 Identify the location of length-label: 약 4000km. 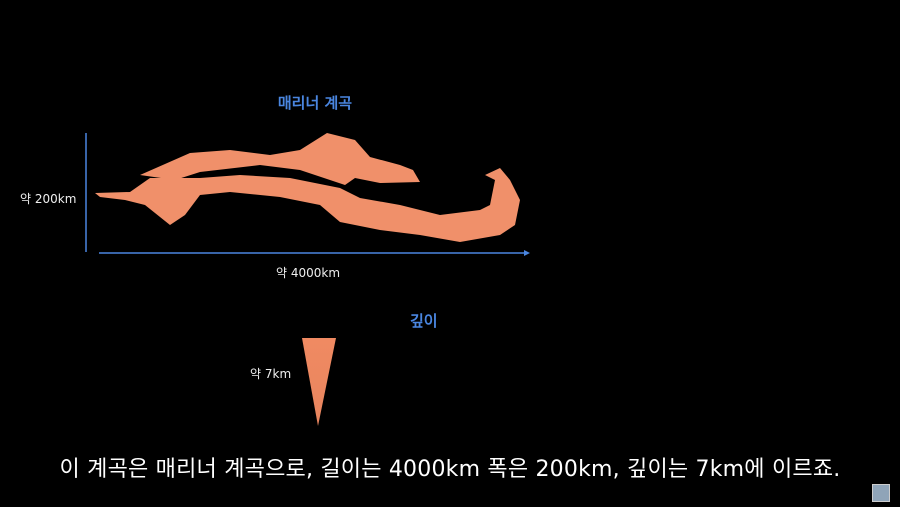
(308, 273).